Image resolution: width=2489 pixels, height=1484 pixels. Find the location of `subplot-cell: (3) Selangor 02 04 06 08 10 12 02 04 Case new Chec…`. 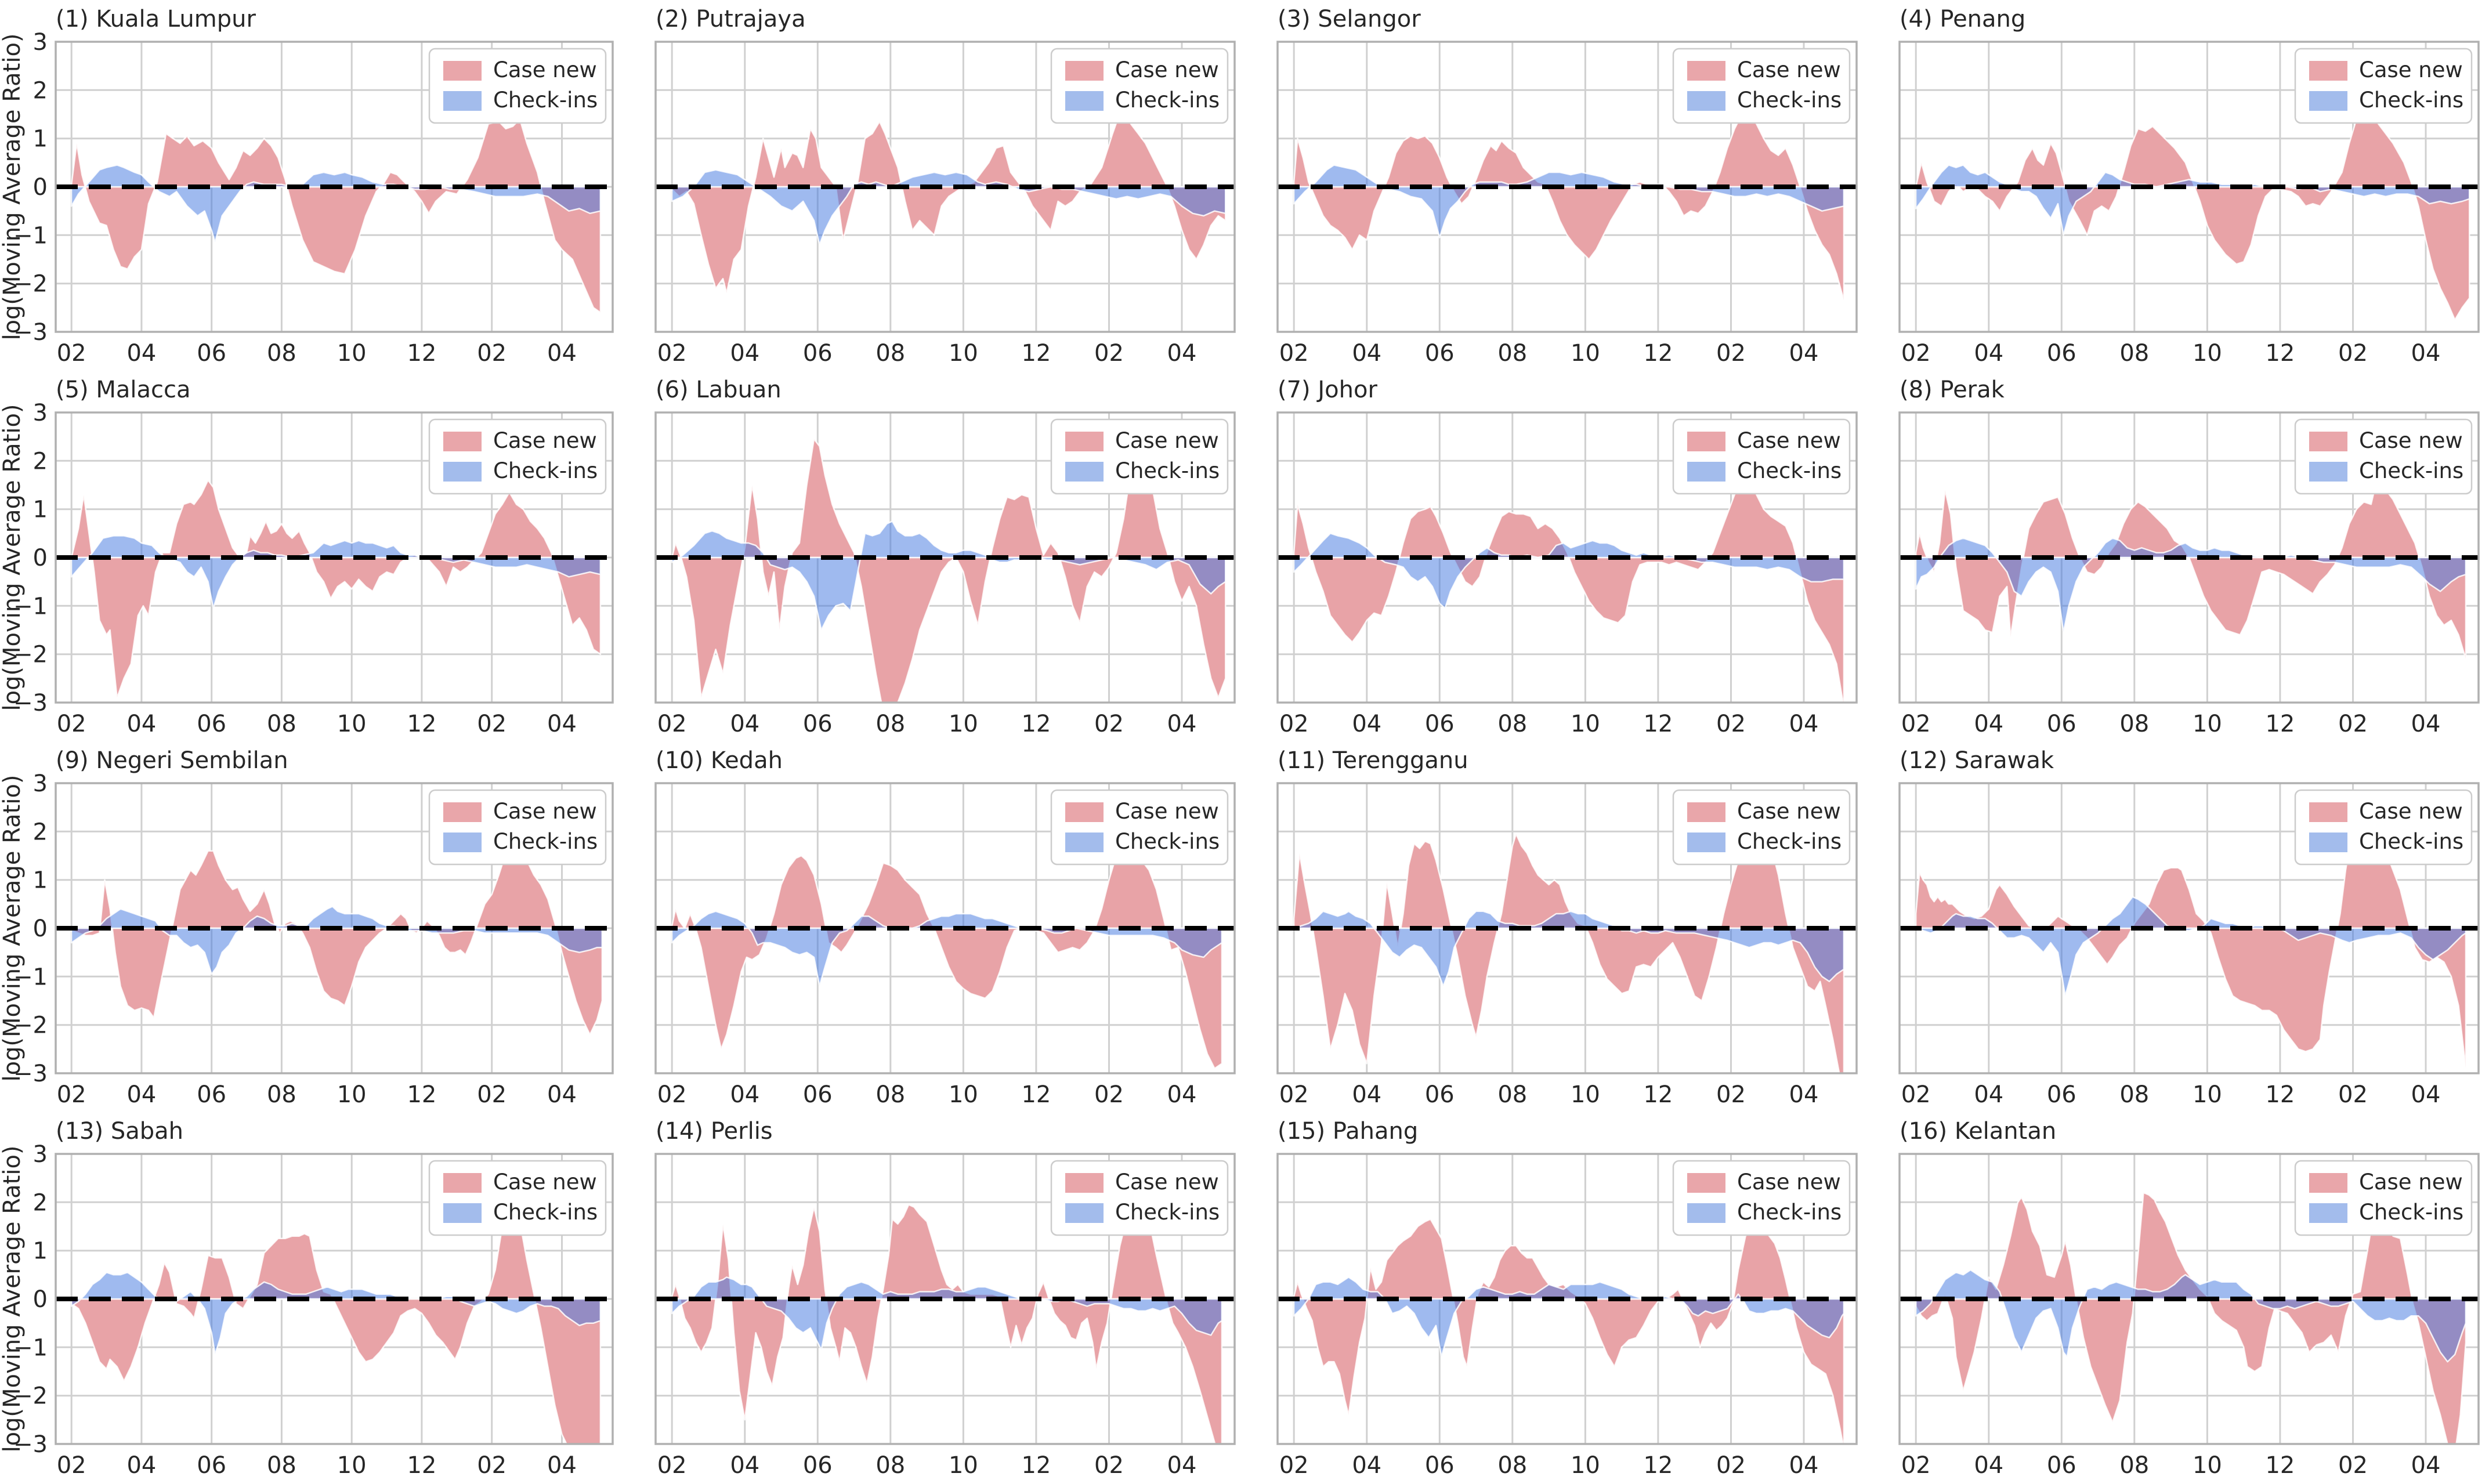

subplot-cell: (3) Selangor 02 04 06 08 10 12 02 04 Case new Chec… is located at coordinates (1555, 185).